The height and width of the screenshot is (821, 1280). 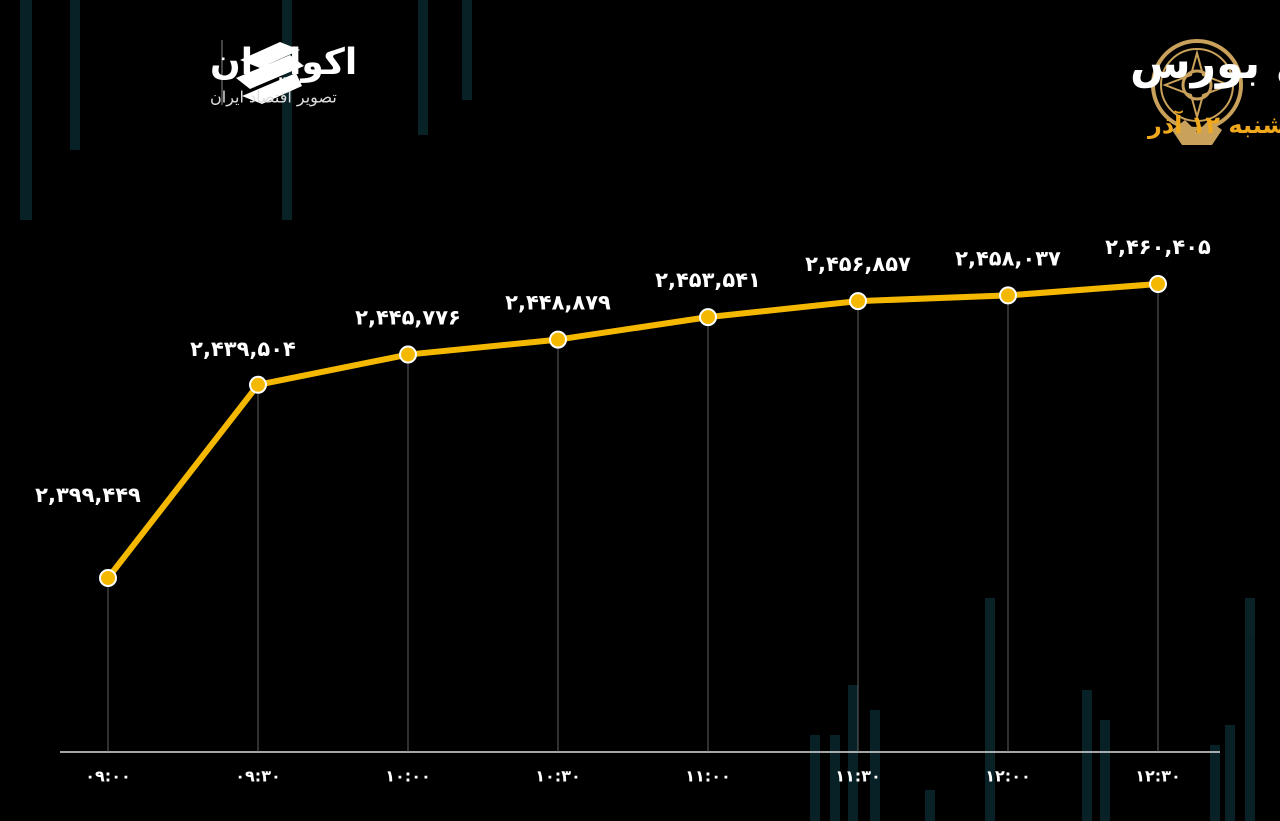 What do you see at coordinates (558, 303) in the screenshot?
I see `data-label: ۲,۴۴۸,۸۷۹` at bounding box center [558, 303].